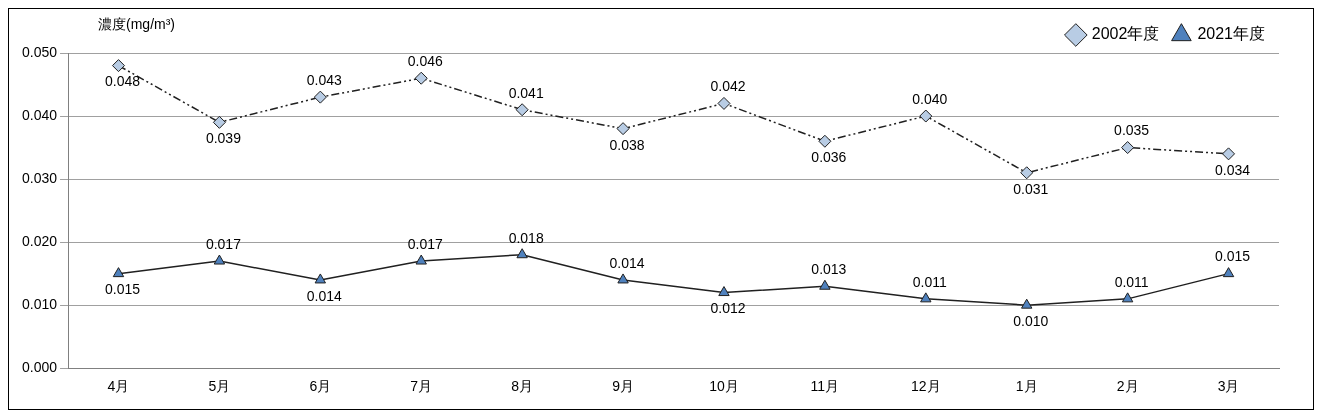  Describe the element at coordinates (522, 386) in the screenshot. I see `x-tick-label: 8月` at that location.